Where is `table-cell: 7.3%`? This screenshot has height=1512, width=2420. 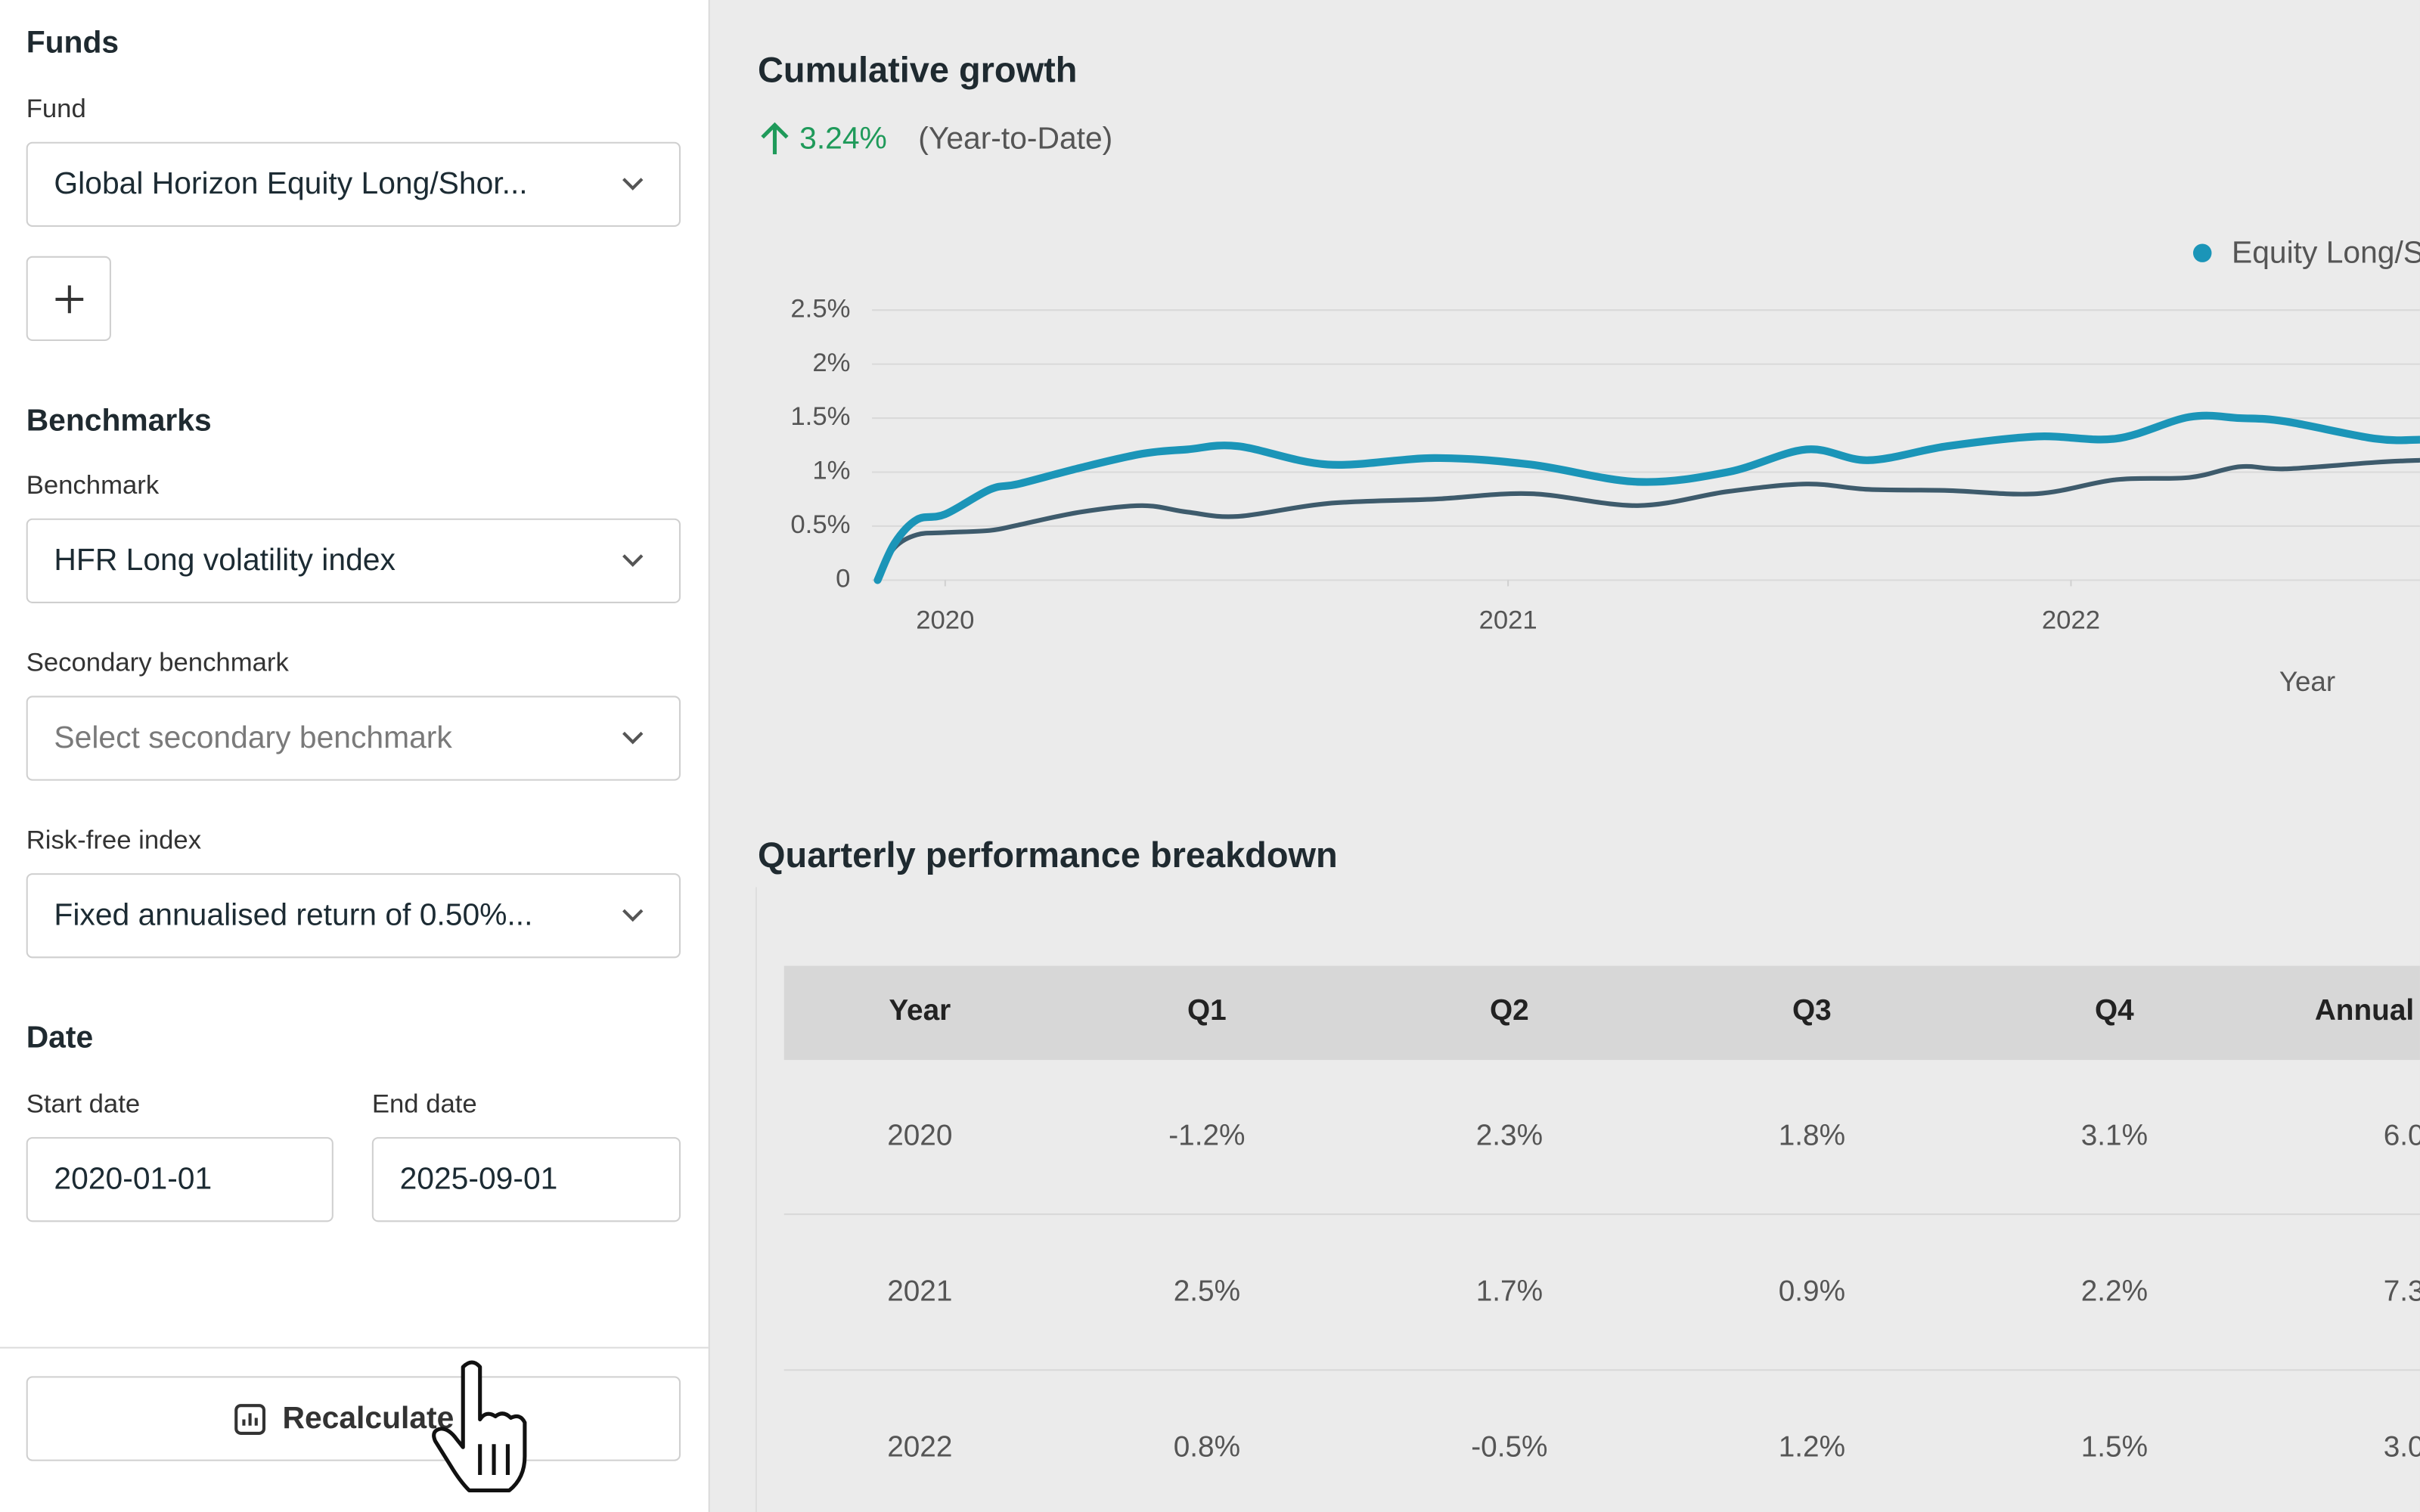
table-cell: 7.3% is located at coordinates (2402, 1291).